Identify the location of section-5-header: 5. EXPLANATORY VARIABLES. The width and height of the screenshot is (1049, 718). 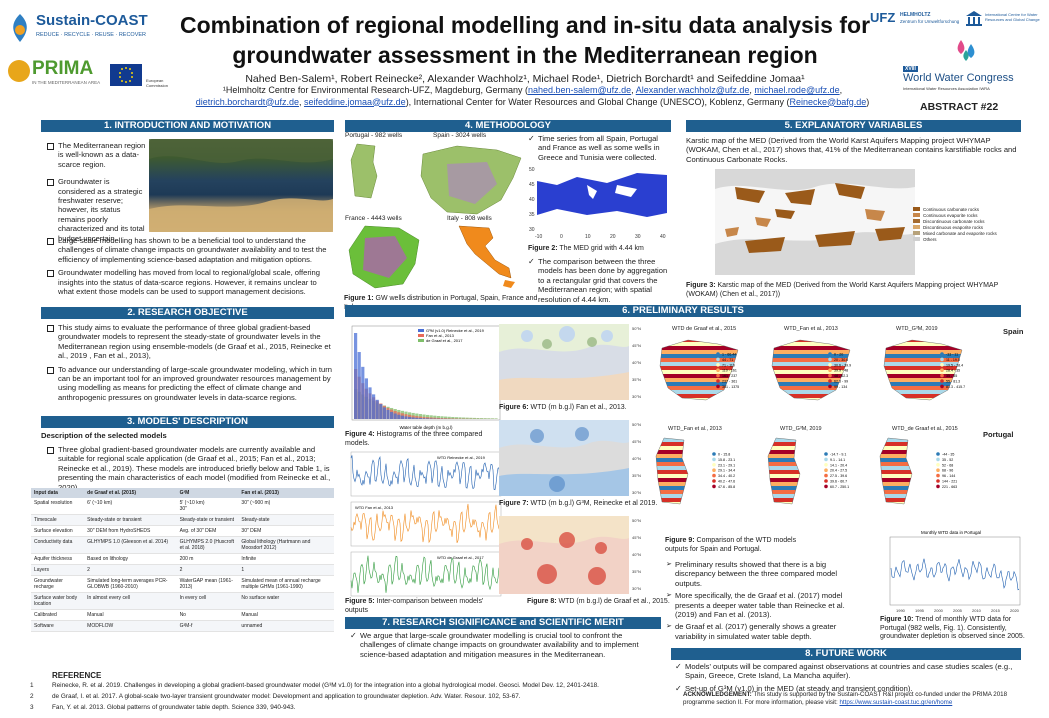
(853, 126).